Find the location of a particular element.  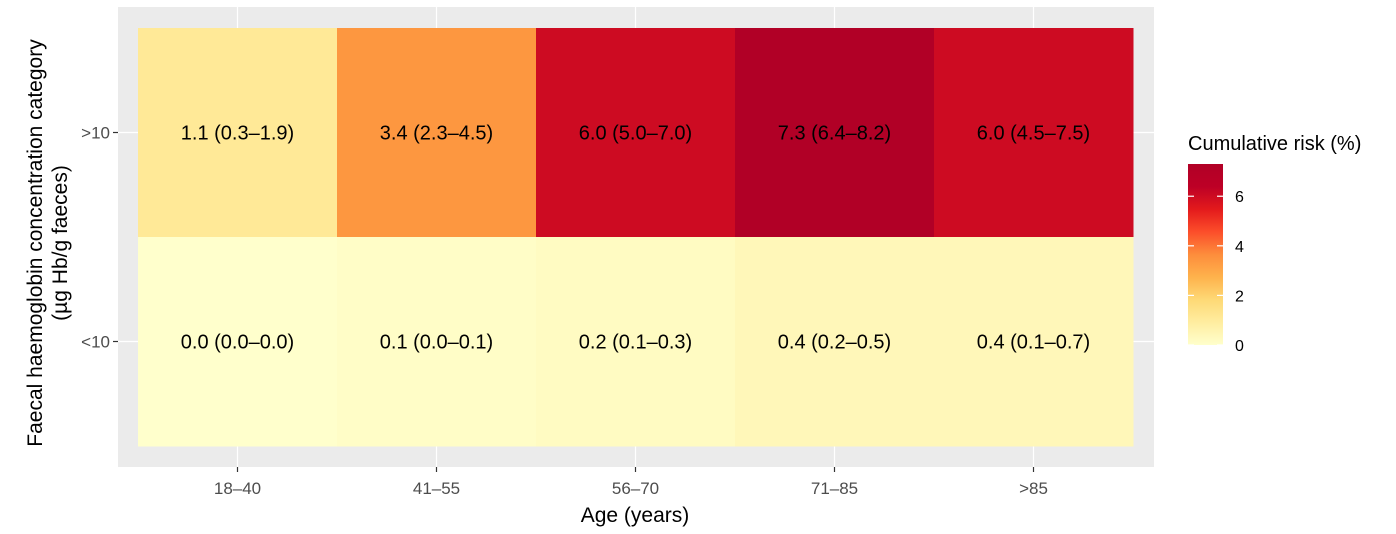

cell-label: 1.1 (0.3–1.9) is located at coordinates (237, 134).